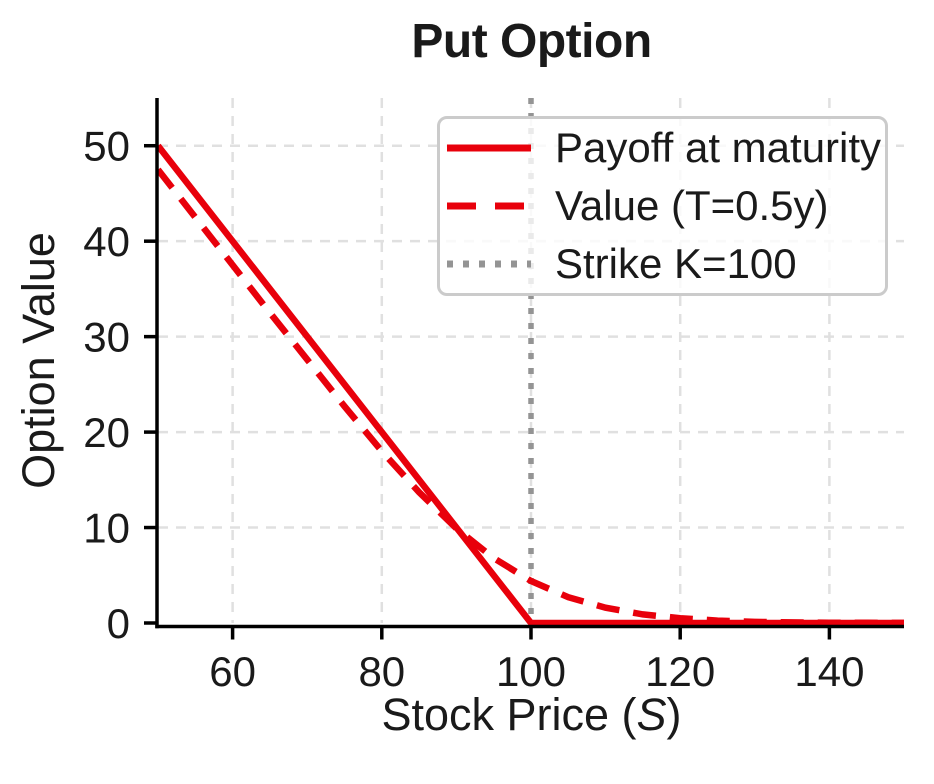 The height and width of the screenshot is (784, 934). What do you see at coordinates (692, 205) in the screenshot?
I see `legend-label-value: Value (T=0.5y)` at bounding box center [692, 205].